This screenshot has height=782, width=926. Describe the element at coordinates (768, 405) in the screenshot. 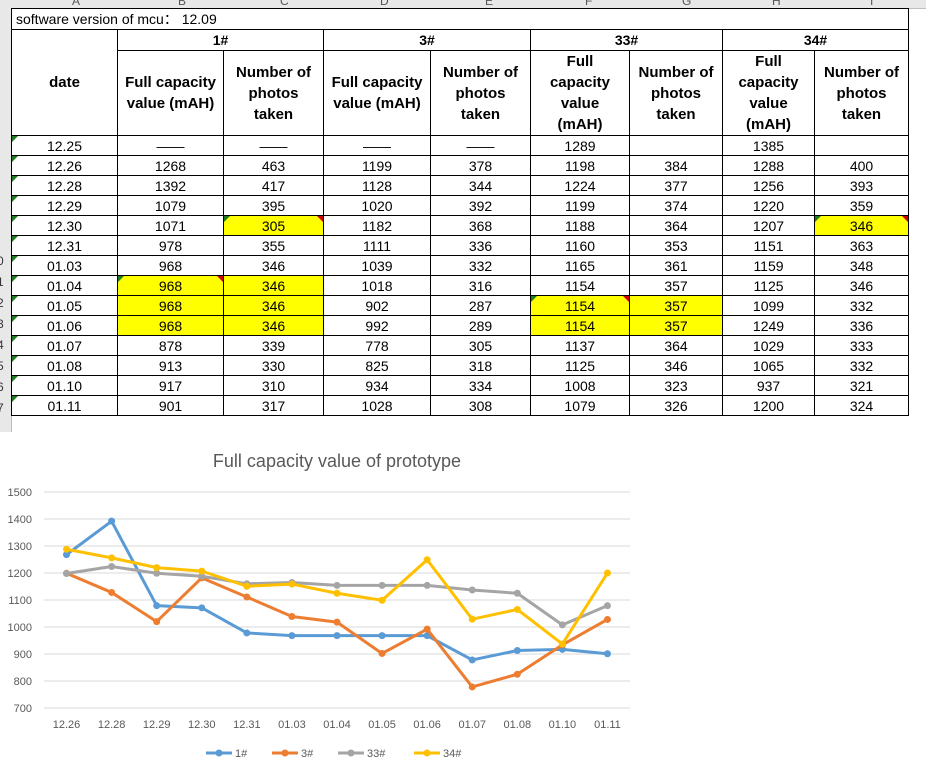

I see `table-cell: 1200` at that location.